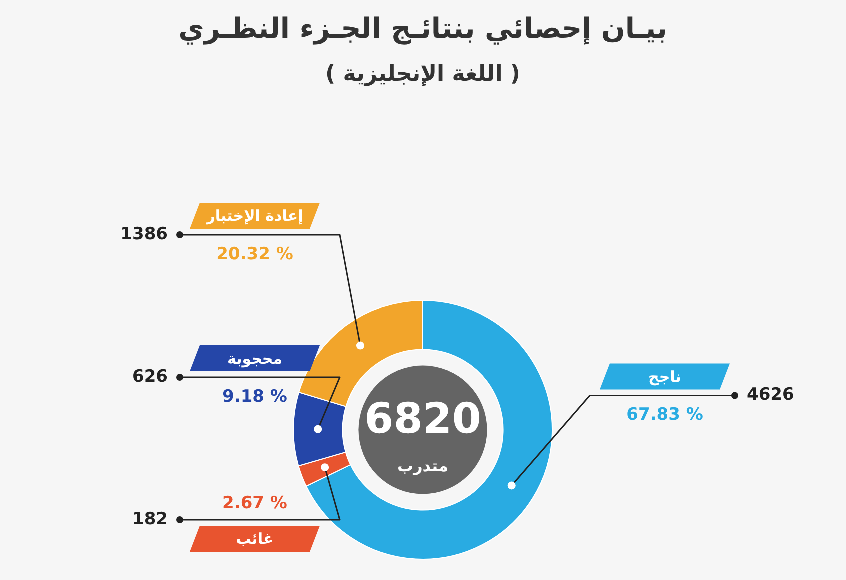  Describe the element at coordinates (255, 359) in the screenshot. I see `slice-label: محجوبة` at that location.